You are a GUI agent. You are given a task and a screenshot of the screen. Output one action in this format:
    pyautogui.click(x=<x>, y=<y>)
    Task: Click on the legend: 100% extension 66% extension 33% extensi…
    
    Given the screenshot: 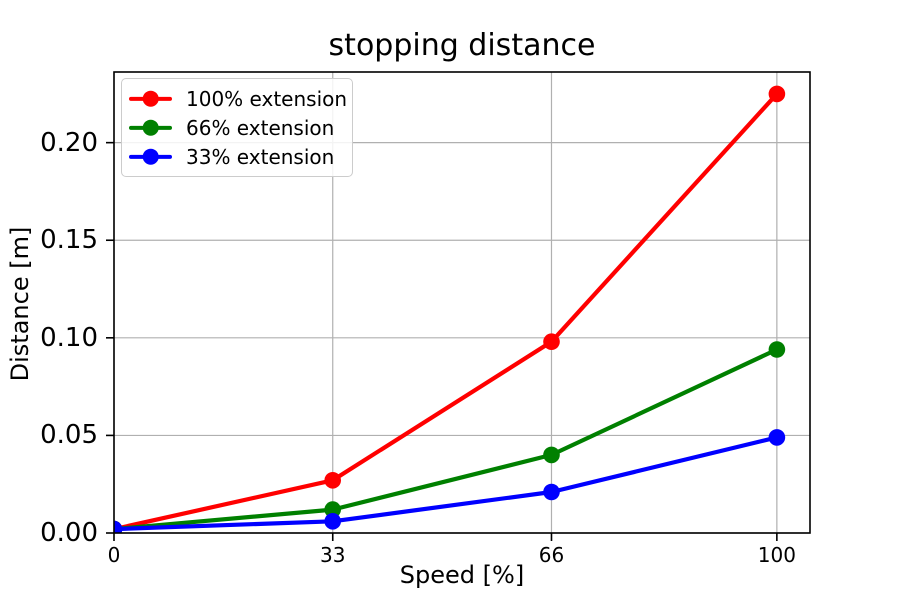 What is the action you would take?
    pyautogui.click(x=237, y=127)
    